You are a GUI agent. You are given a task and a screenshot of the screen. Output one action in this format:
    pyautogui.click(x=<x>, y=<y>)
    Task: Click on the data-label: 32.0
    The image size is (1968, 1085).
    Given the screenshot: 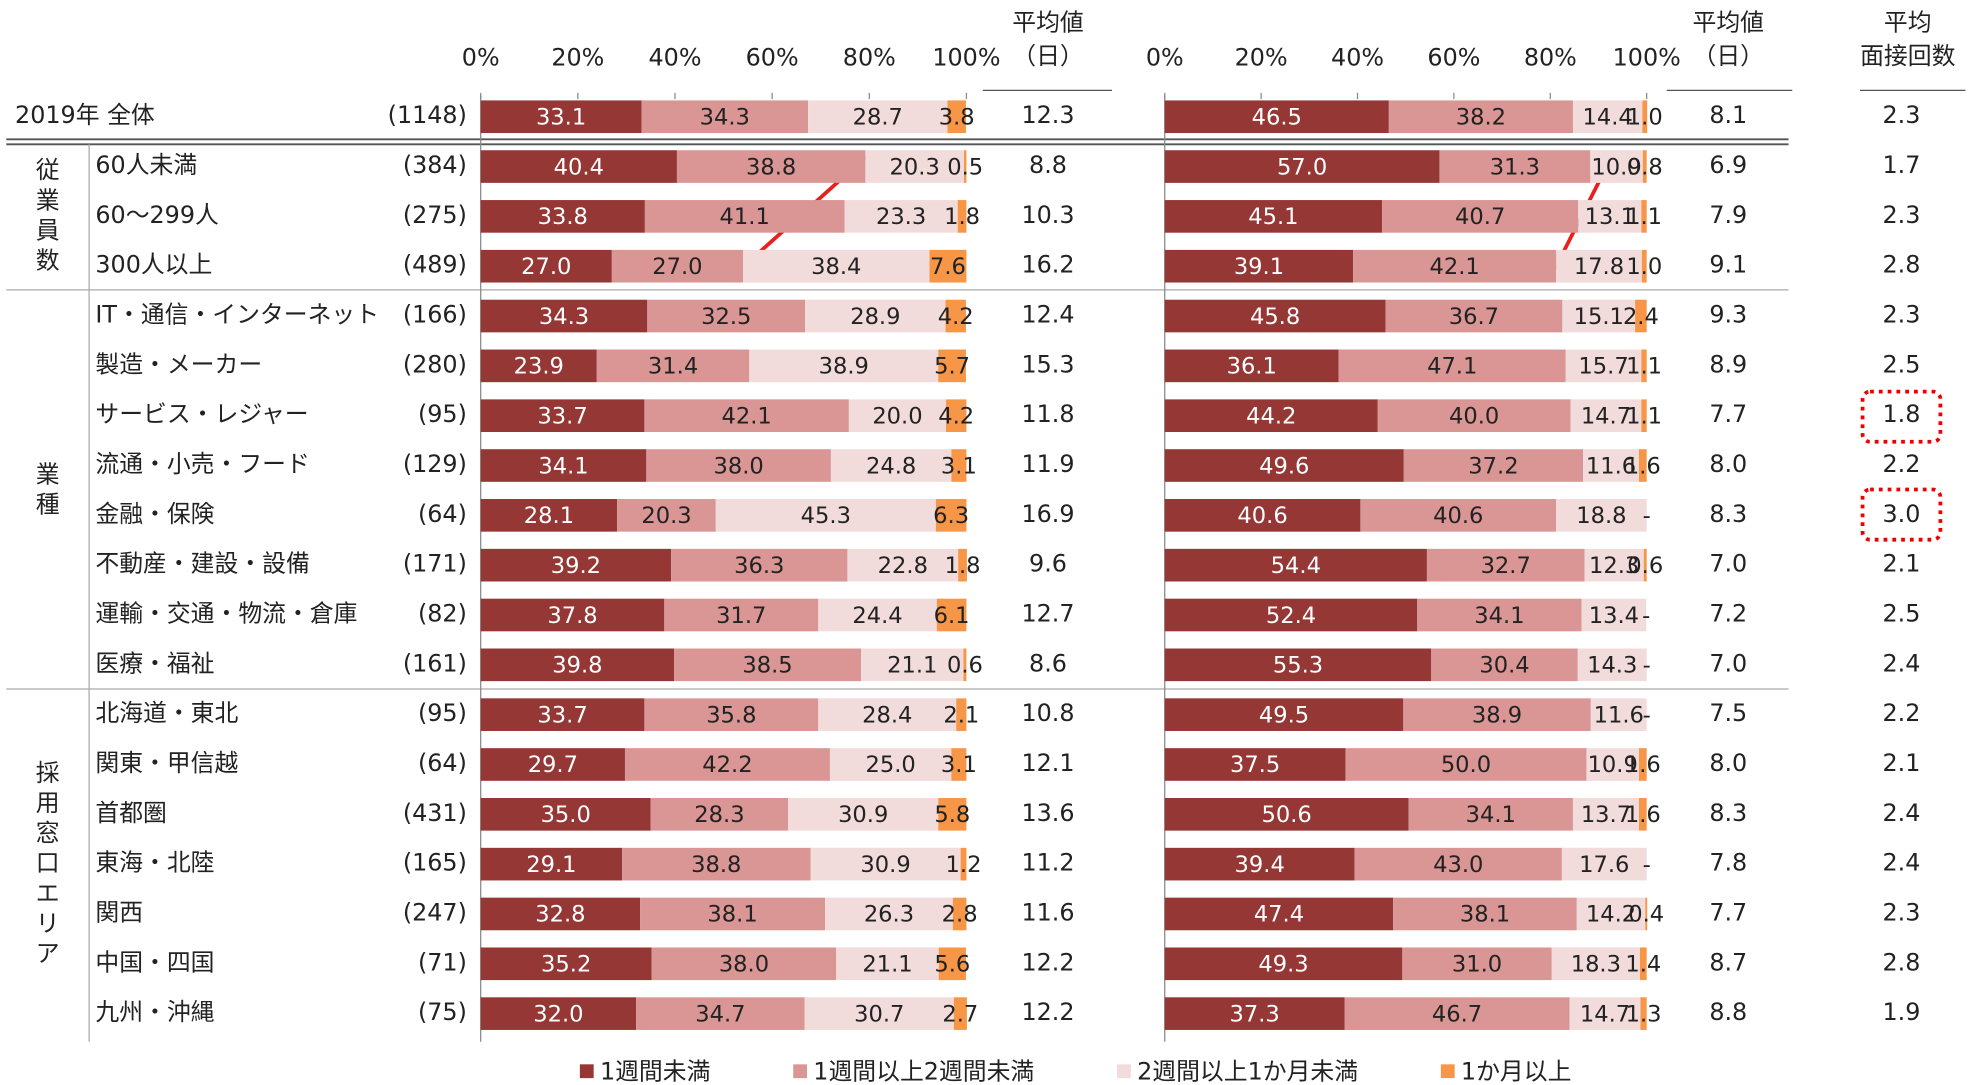 What is the action you would take?
    pyautogui.click(x=558, y=1014)
    